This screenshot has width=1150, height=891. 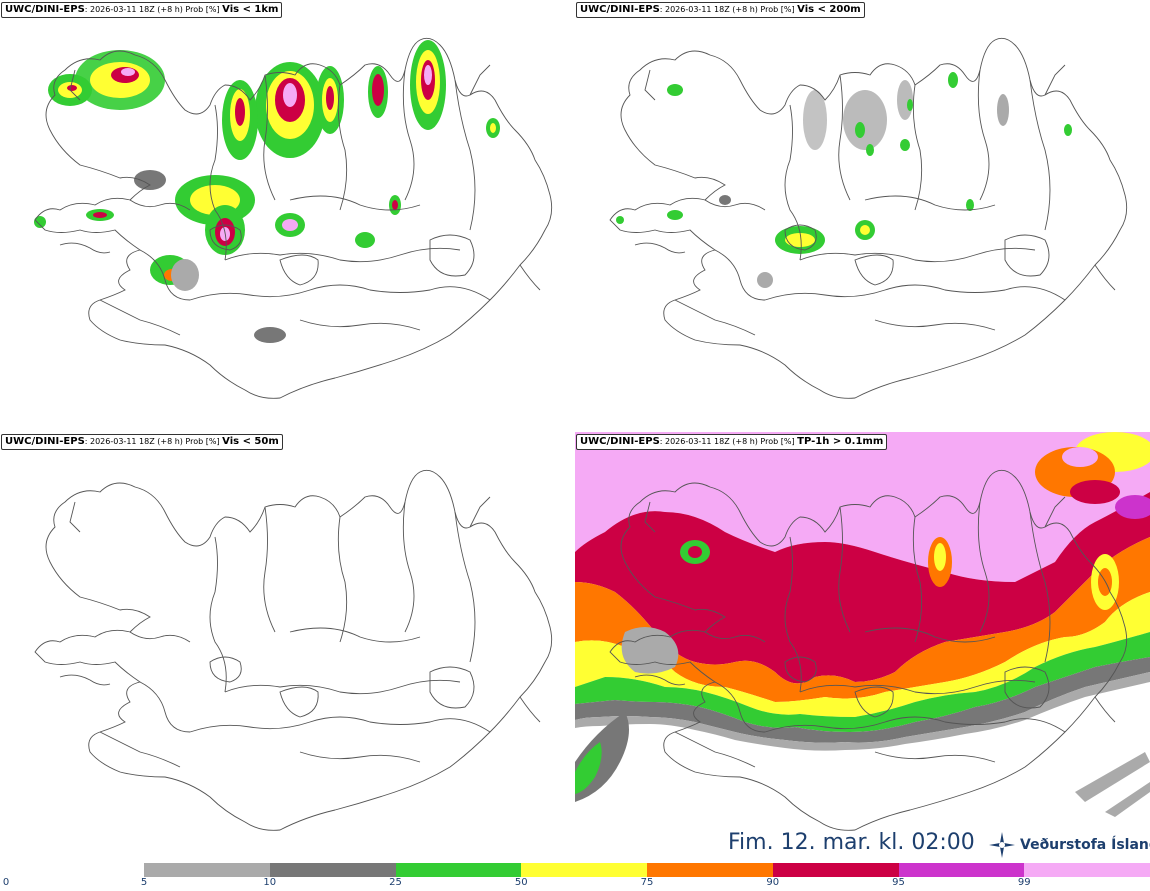 What do you see at coordinates (1024, 882) in the screenshot?
I see `colorbar-tick-label: 99` at bounding box center [1024, 882].